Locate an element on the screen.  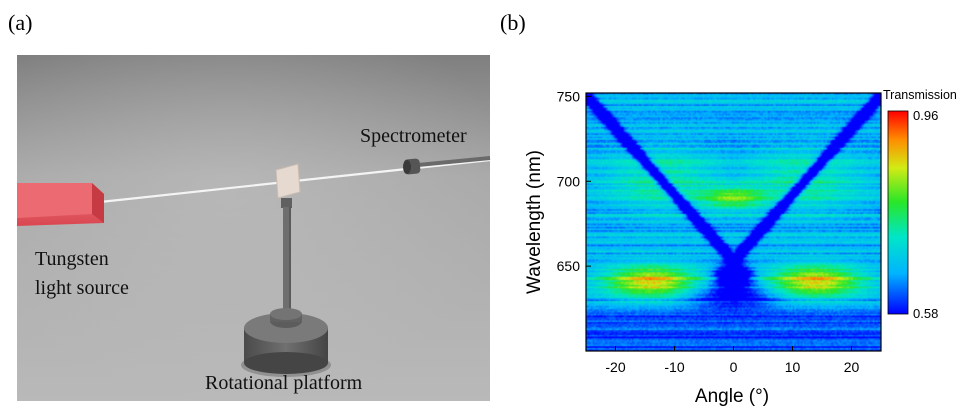
y-axis: 650 700 750 is located at coordinates (574, 181).